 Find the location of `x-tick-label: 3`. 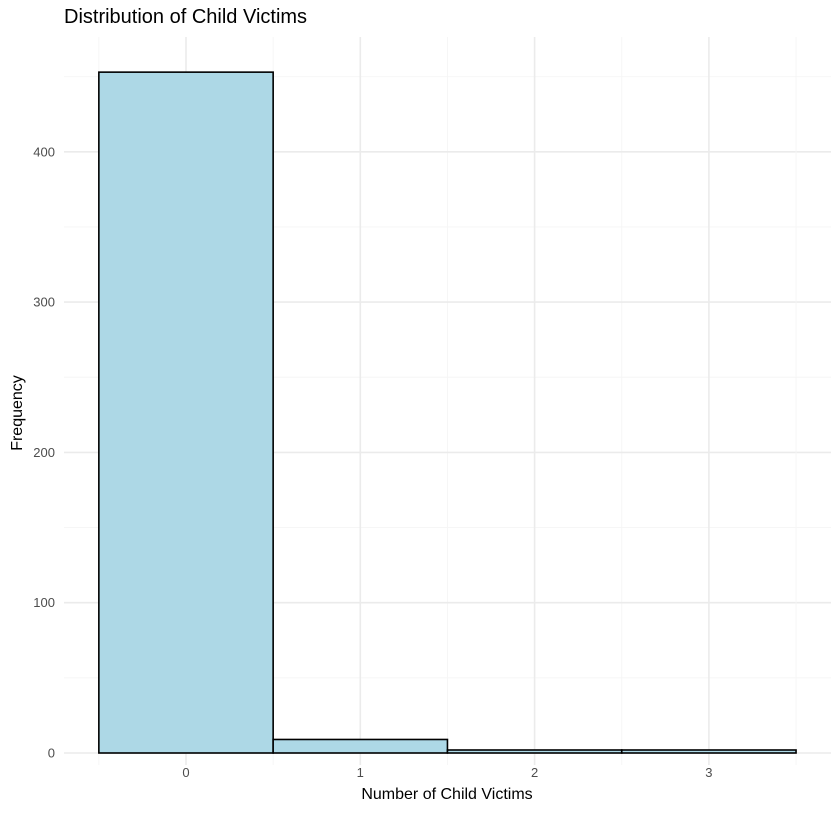

x-tick-label: 3 is located at coordinates (708, 772).